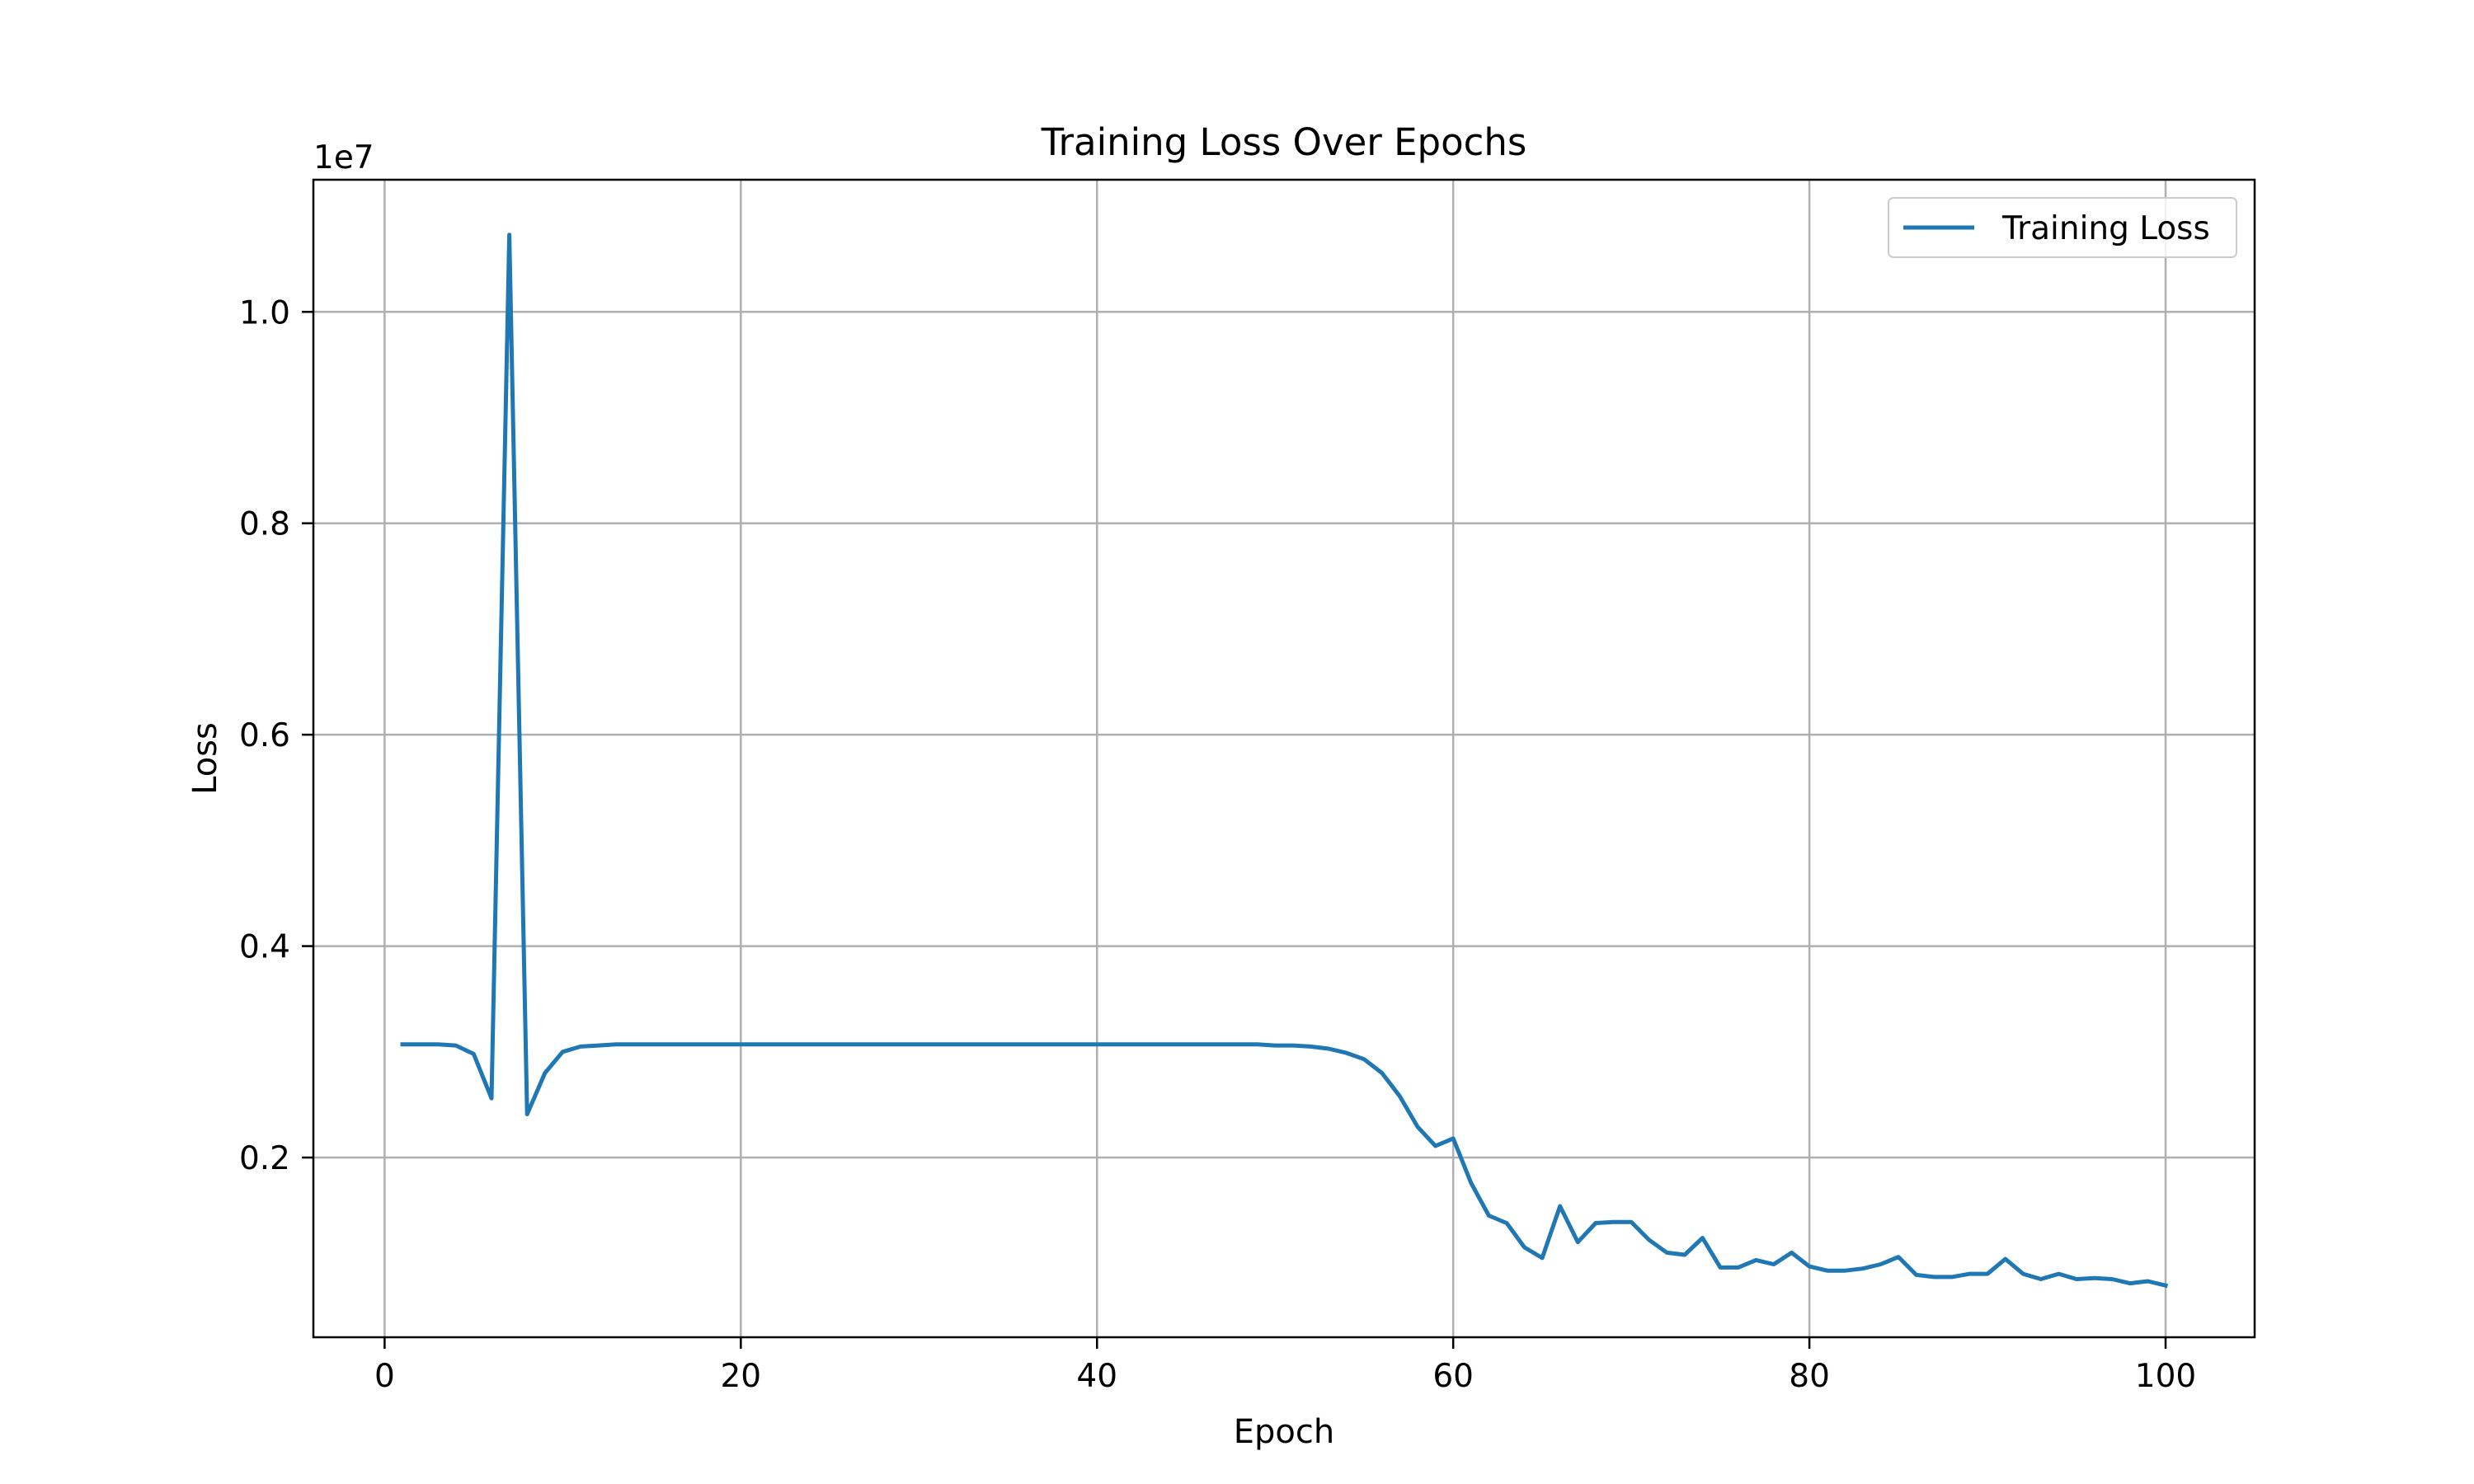 Image resolution: width=2474 pixels, height=1484 pixels. Describe the element at coordinates (1809, 1376) in the screenshot. I see `x-tick-label: 80` at that location.